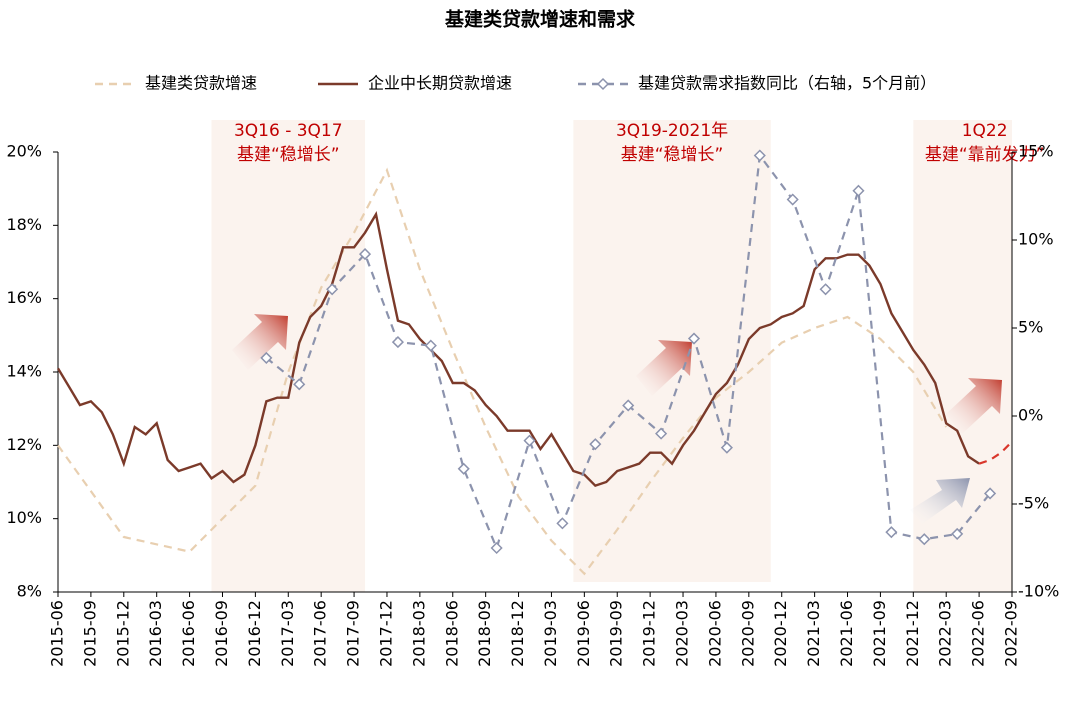 This screenshot has height=717, width=1080. What do you see at coordinates (385, 633) in the screenshot?
I see `x-tick-label: 2017-12` at bounding box center [385, 633].